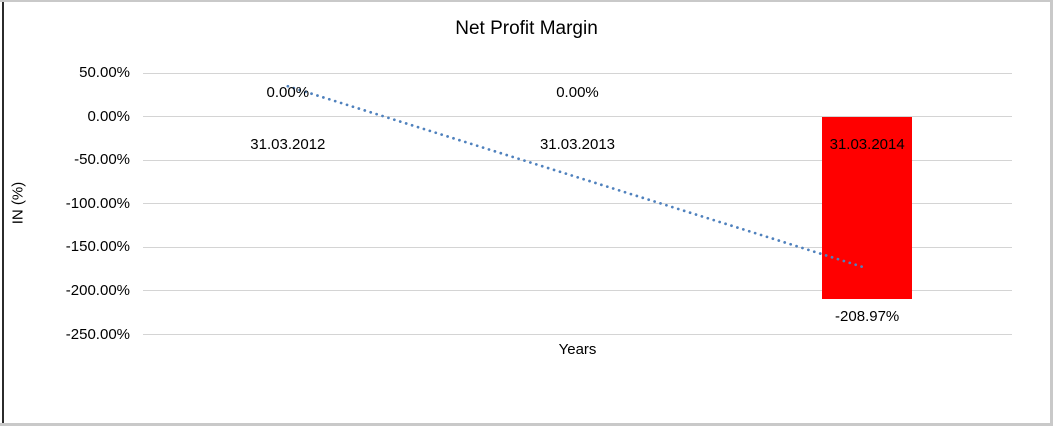 This screenshot has width=1053, height=426. Describe the element at coordinates (104, 72) in the screenshot. I see `y-tick-label: 50.00%` at that location.